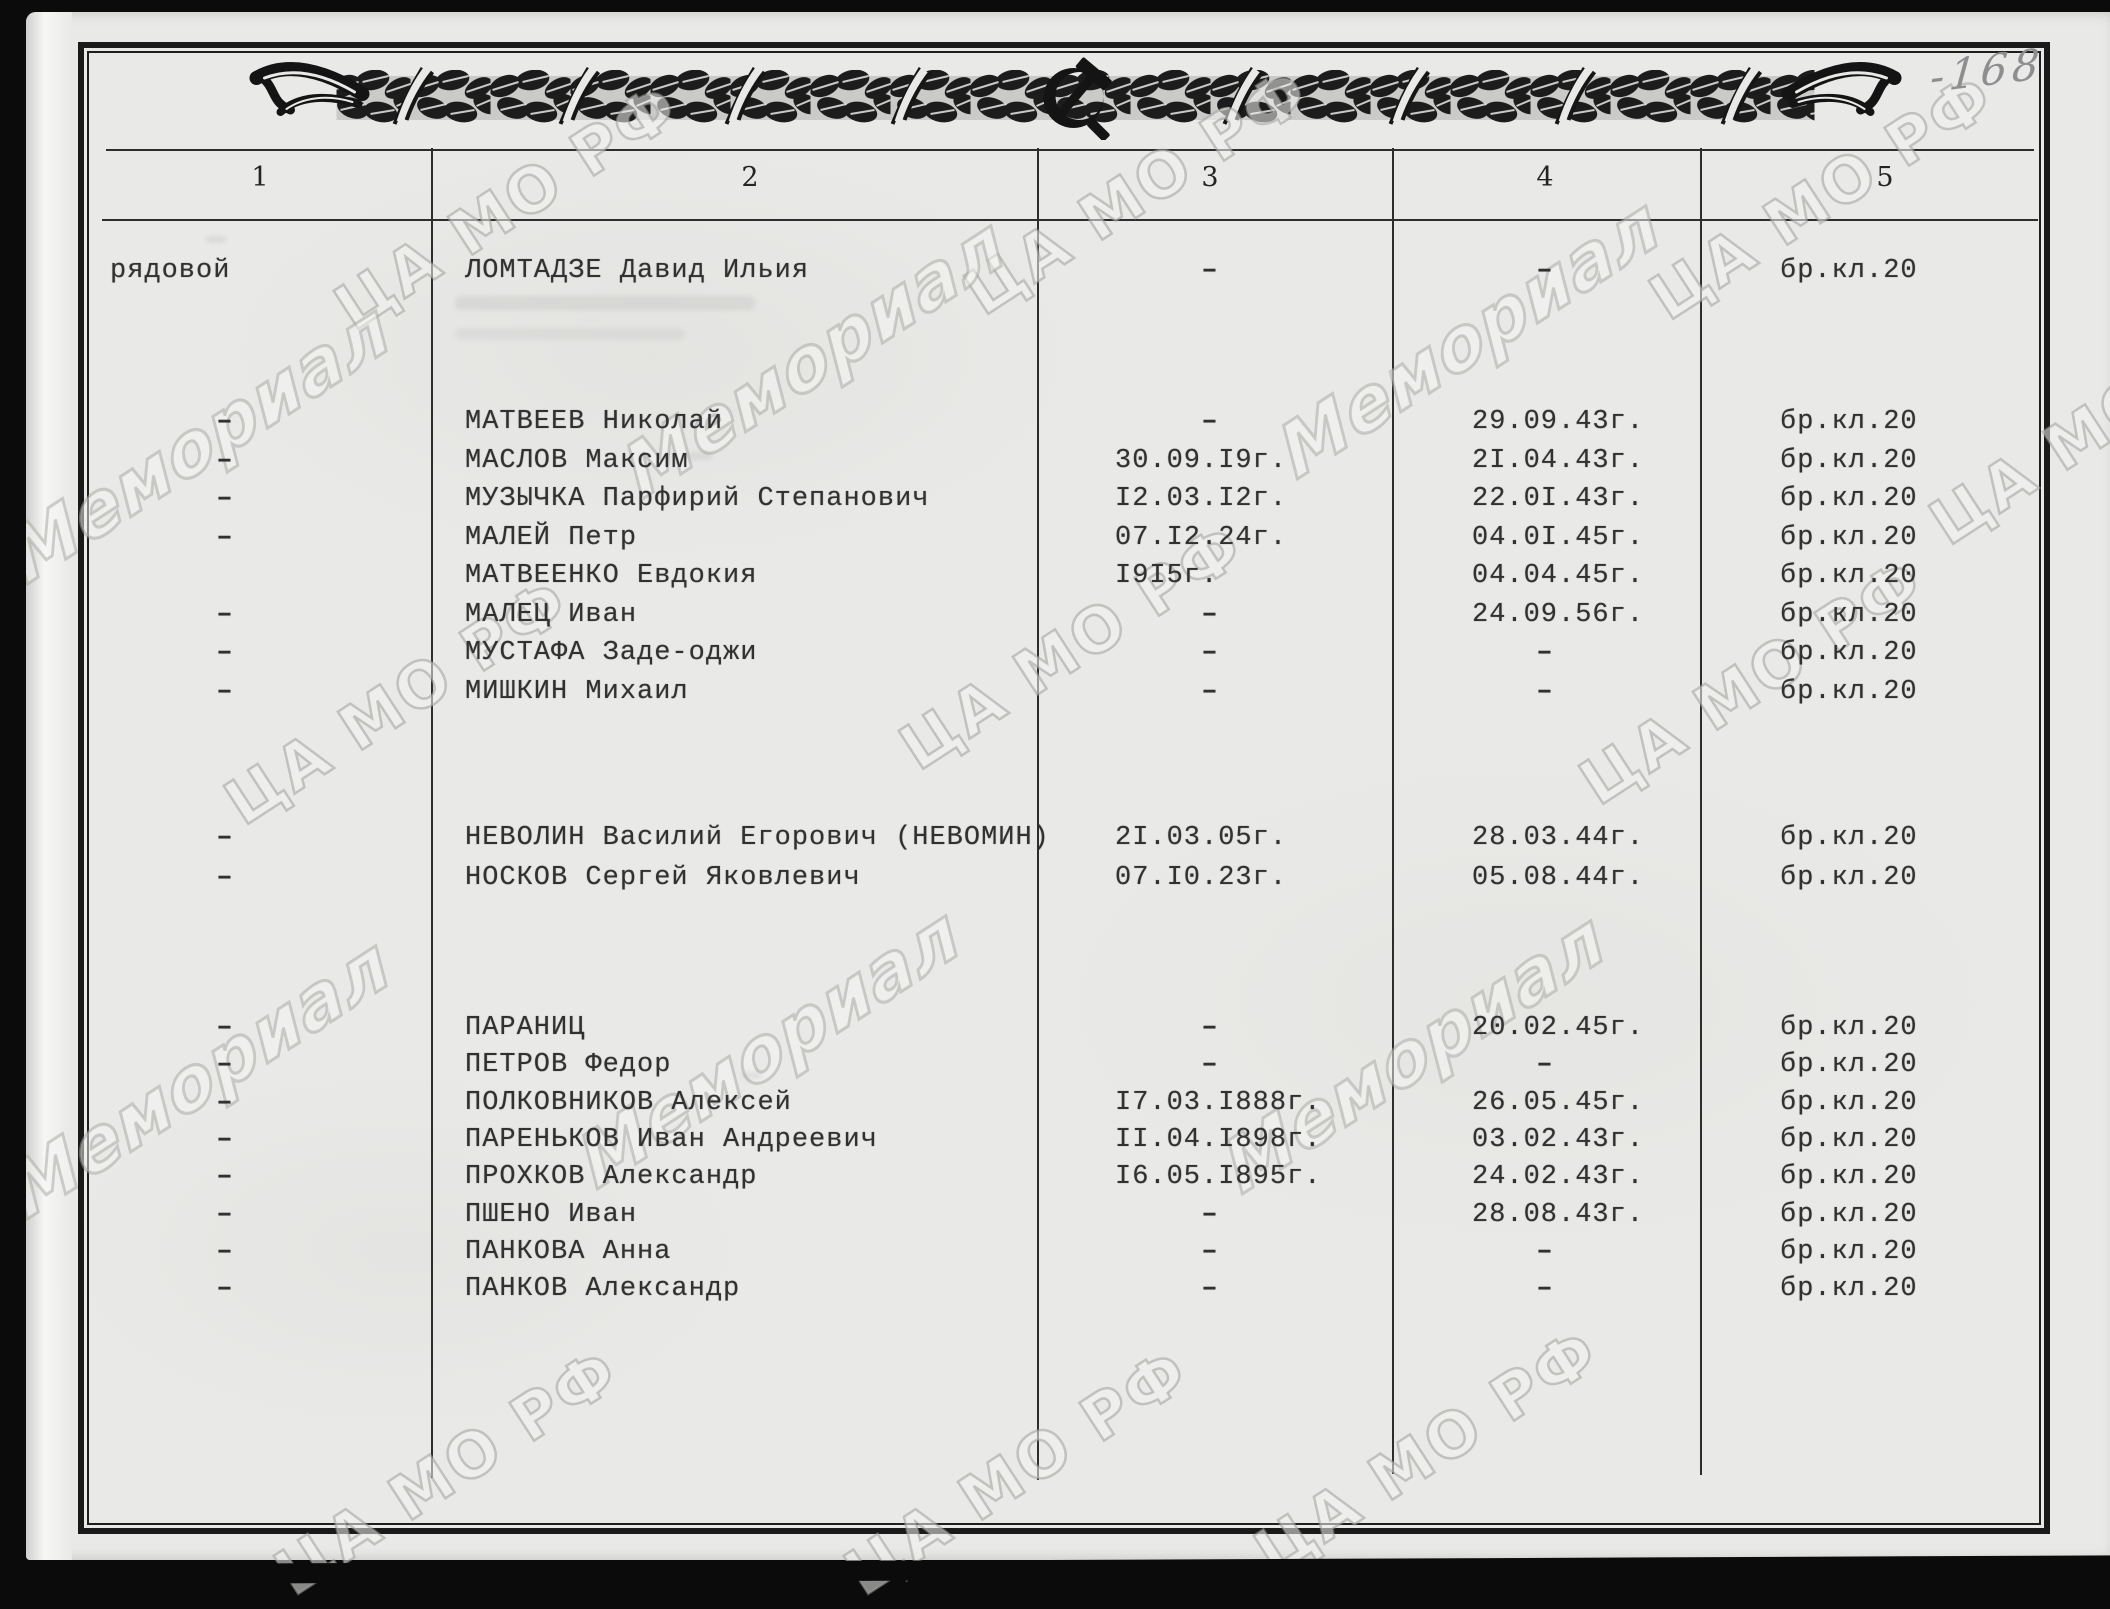 The image size is (2110, 1609). Describe the element at coordinates (1558, 538) in the screenshot. I see `cell-death-date: 04.0I.45г.` at that location.